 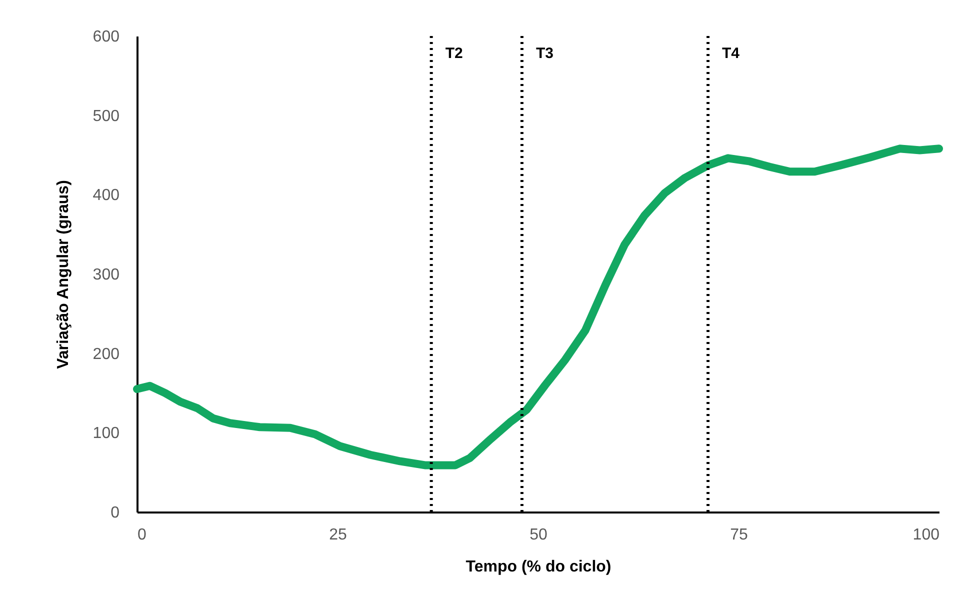 I want to click on y-tick-label: 200, so click(x=106, y=354).